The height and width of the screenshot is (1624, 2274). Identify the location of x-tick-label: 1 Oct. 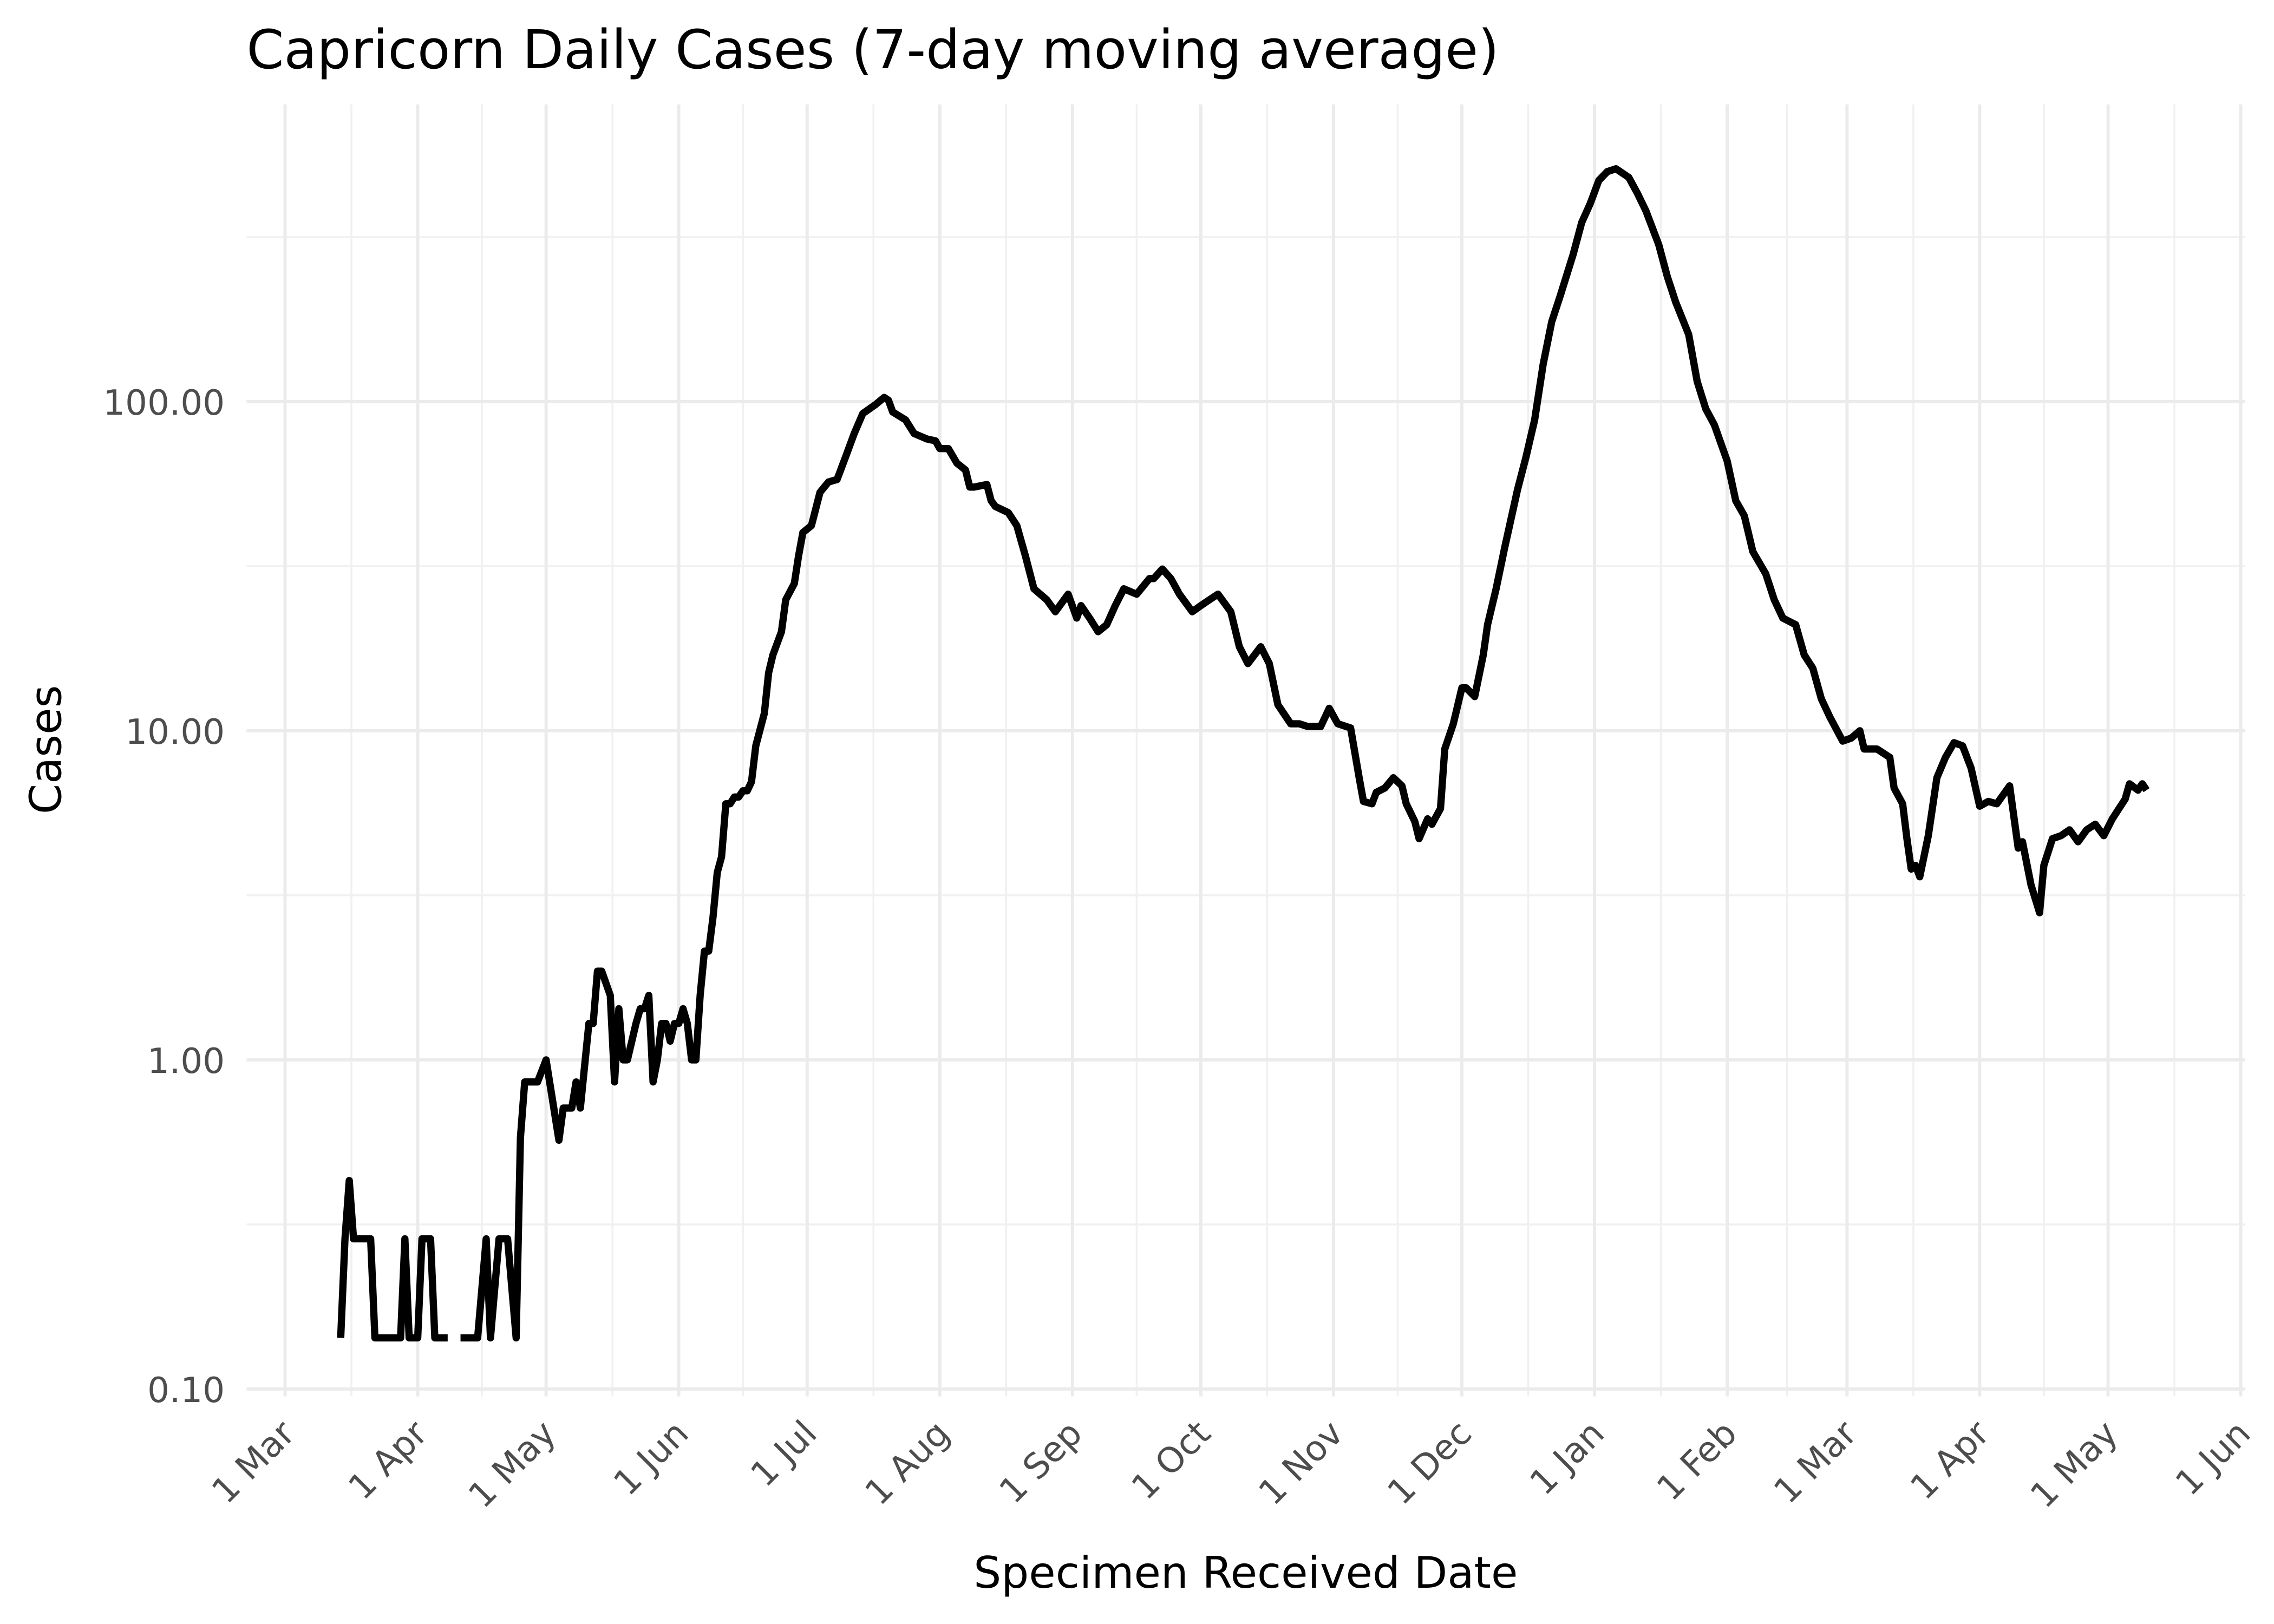
(1172, 1460).